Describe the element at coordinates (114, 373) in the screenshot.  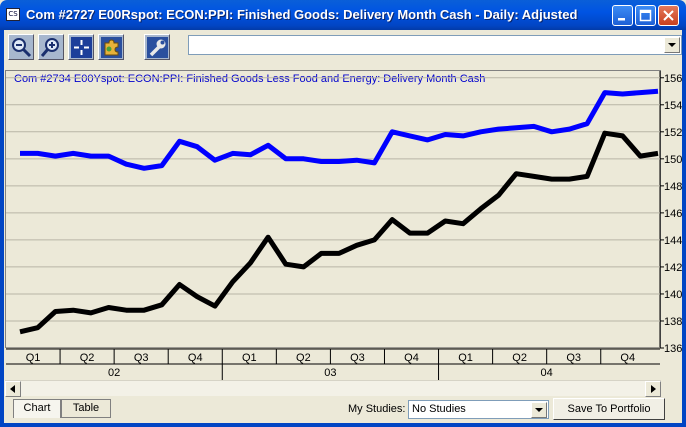
I see `year-label: 02` at that location.